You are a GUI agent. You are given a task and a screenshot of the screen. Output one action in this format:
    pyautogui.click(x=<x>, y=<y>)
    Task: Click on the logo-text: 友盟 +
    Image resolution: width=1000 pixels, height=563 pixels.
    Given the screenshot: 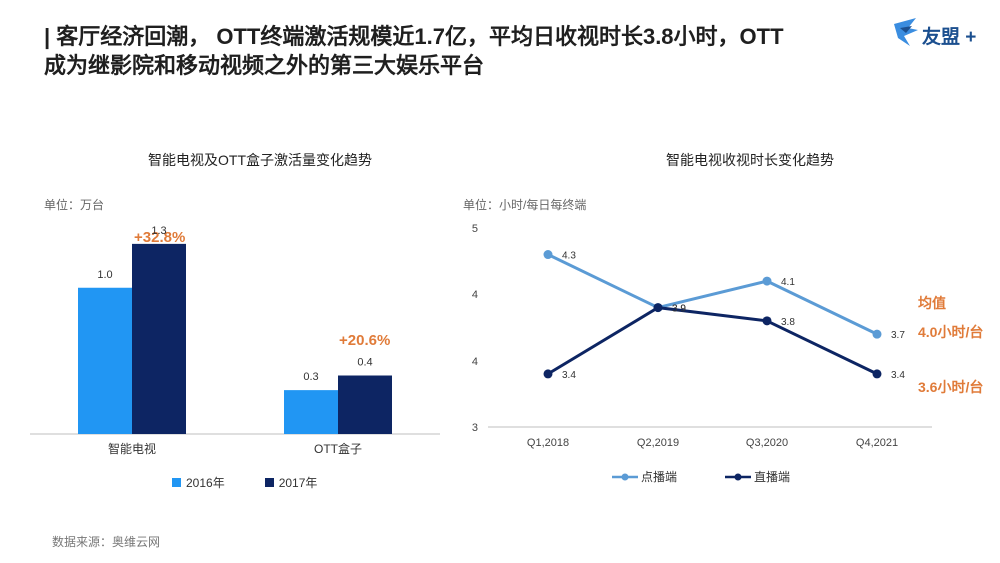 What is the action you would take?
    pyautogui.click(x=949, y=37)
    